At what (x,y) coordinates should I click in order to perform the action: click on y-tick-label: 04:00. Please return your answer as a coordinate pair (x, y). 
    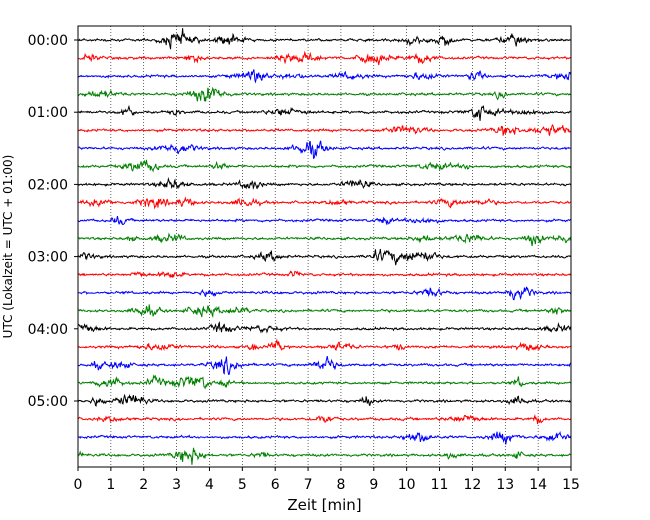
    Looking at the image, I should click on (48, 330).